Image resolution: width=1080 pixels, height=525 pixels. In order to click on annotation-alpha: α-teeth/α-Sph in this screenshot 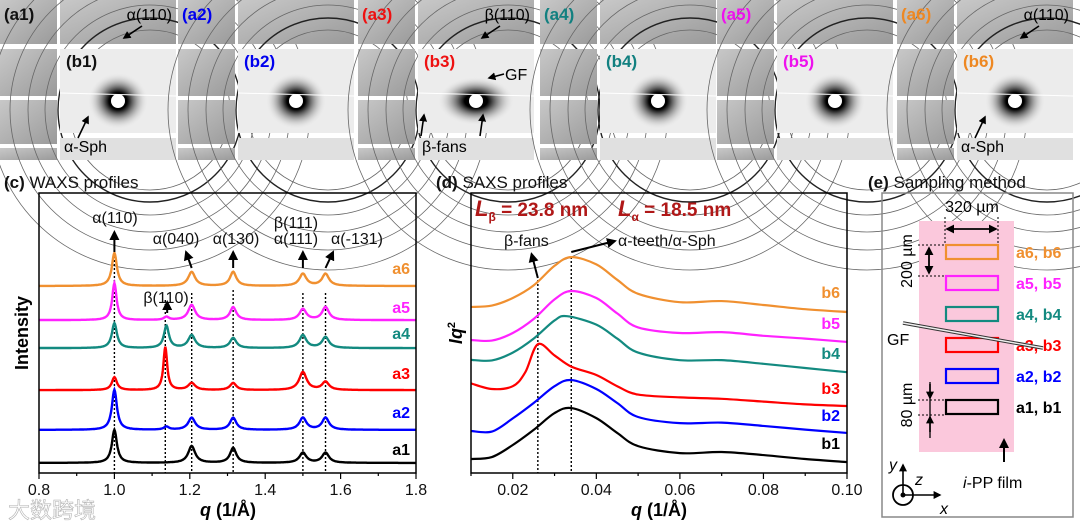, I will do `click(667, 241)`.